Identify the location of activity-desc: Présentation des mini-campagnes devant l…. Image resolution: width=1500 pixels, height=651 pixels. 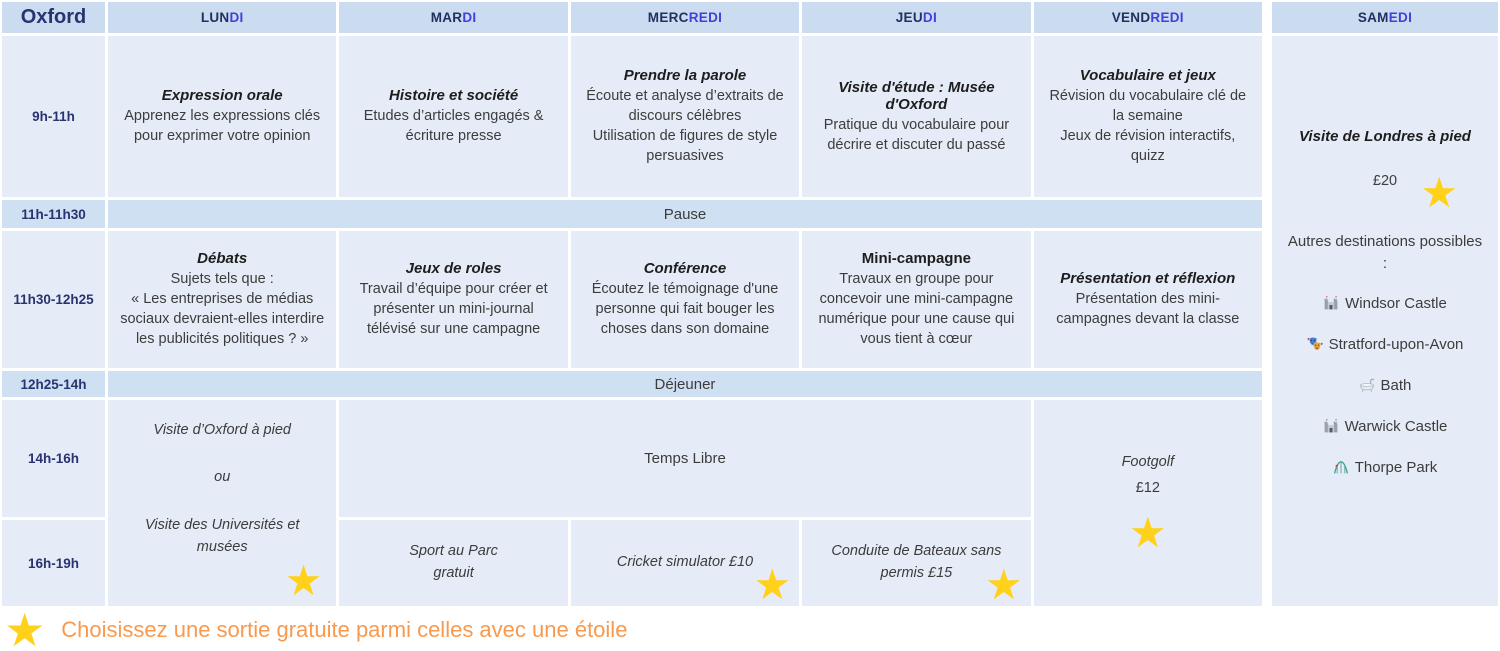
(1148, 309).